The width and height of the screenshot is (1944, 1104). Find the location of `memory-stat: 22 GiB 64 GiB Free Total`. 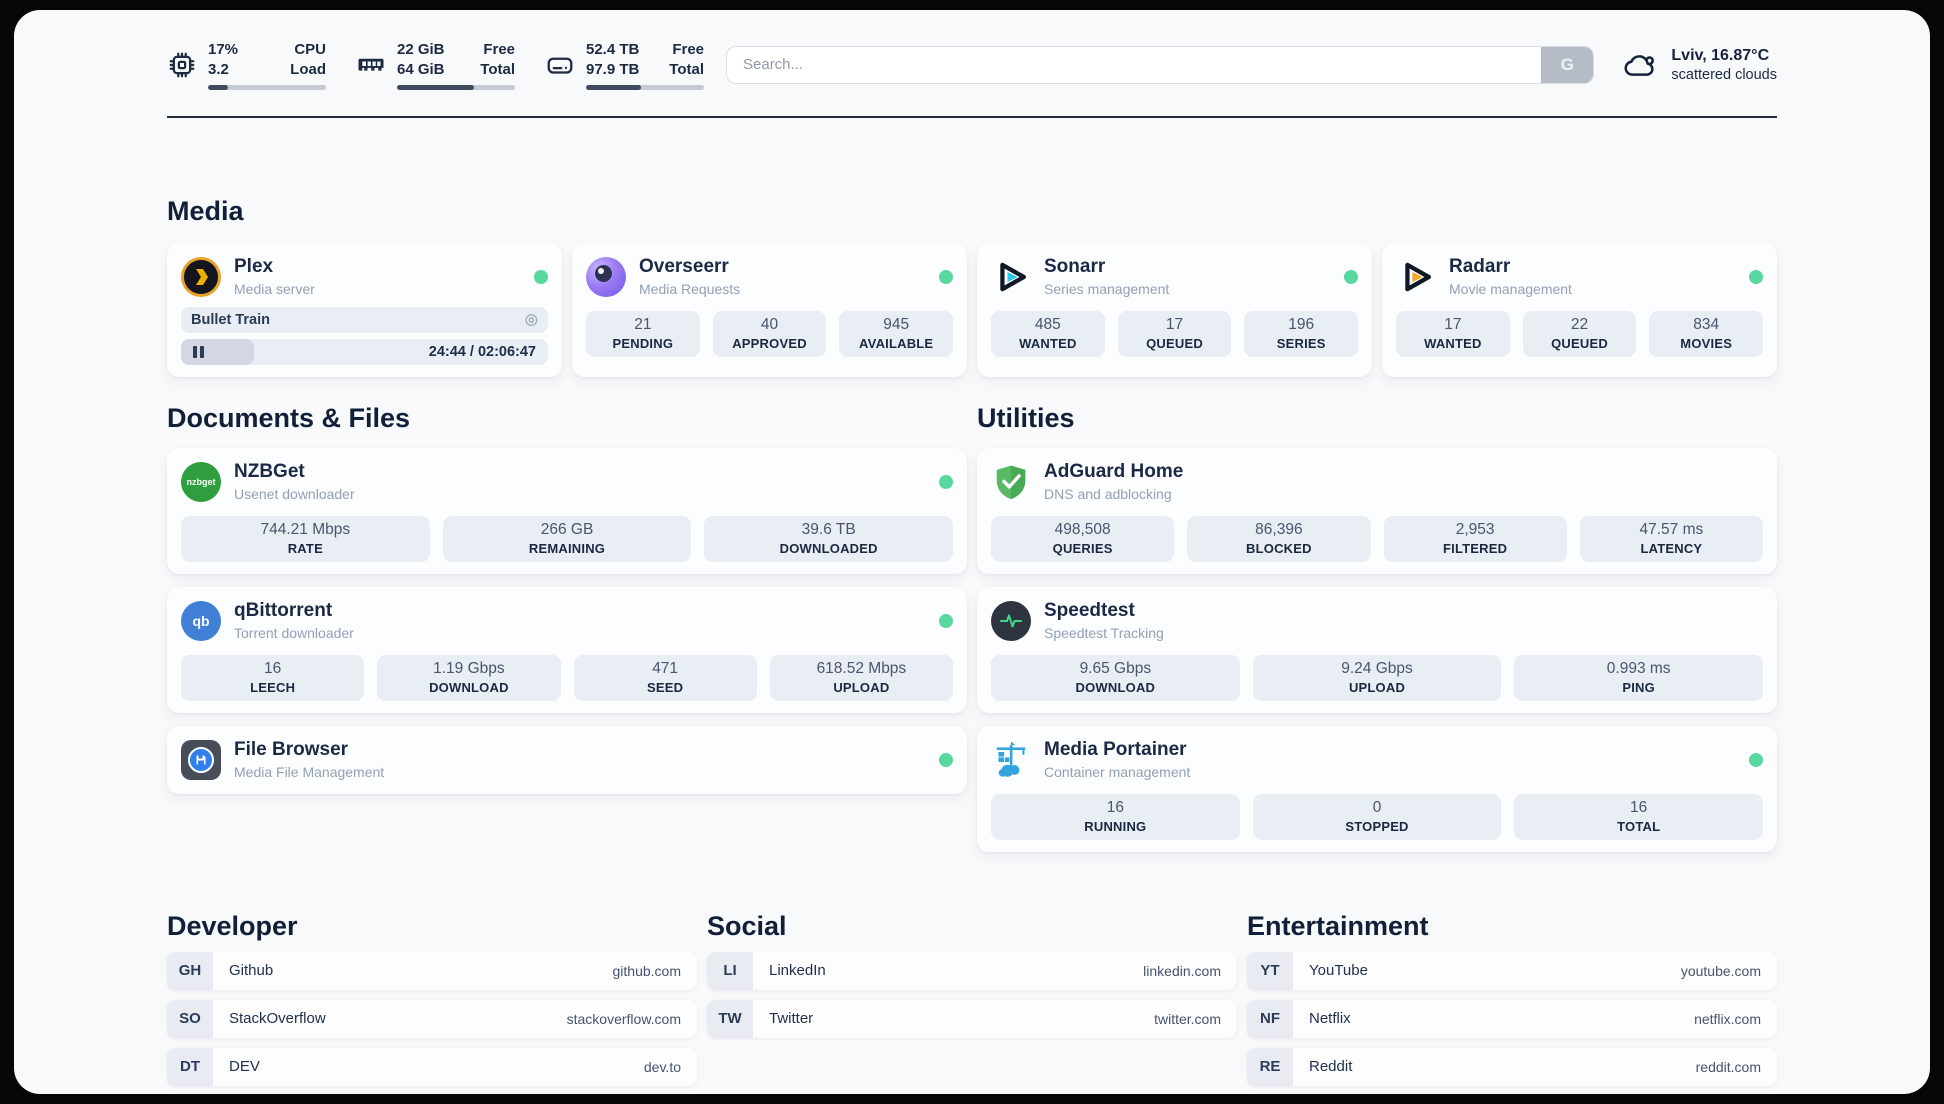

memory-stat: 22 GiB 64 GiB Free Total is located at coordinates (435, 65).